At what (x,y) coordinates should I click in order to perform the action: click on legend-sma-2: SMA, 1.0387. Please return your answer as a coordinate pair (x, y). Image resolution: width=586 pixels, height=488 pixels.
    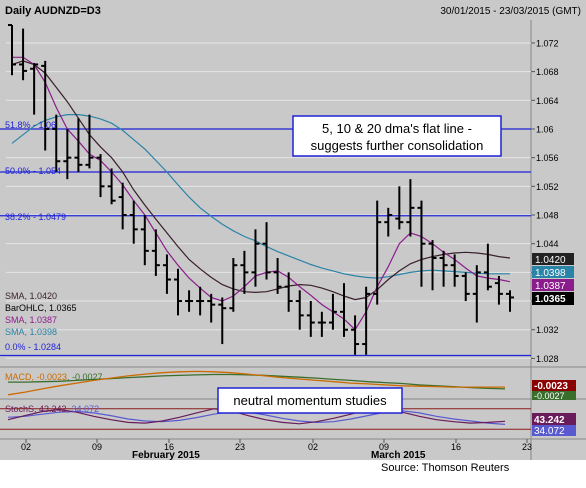
    Looking at the image, I should click on (31, 320).